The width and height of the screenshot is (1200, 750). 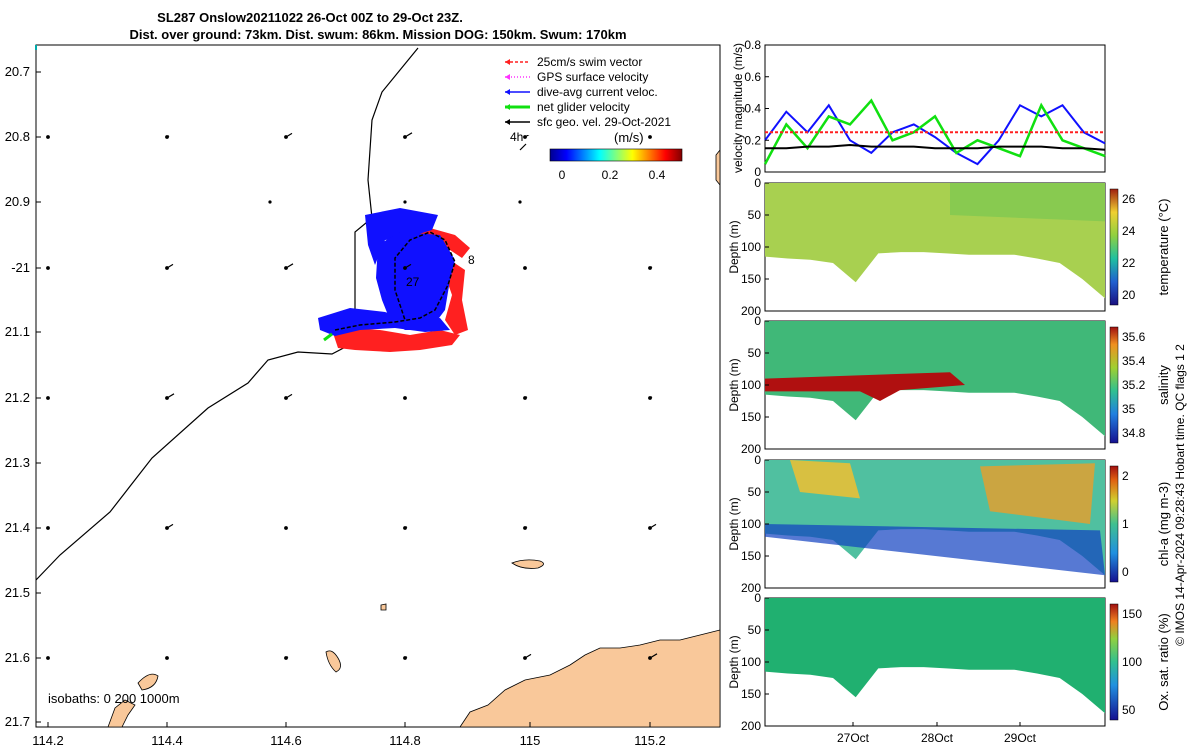 I want to click on legend-label: GPS surface velocity, so click(x=592, y=77).